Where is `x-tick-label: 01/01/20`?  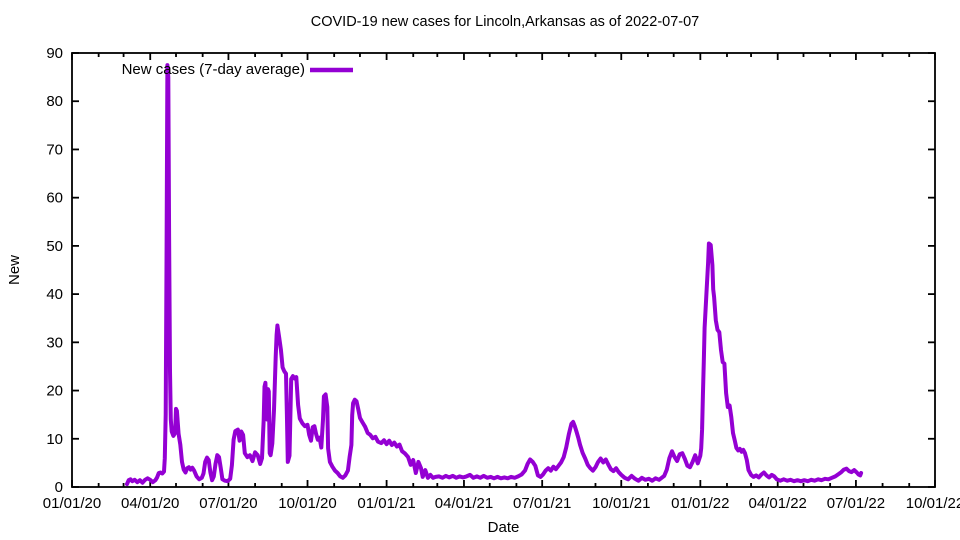
x-tick-label: 01/01/20 is located at coordinates (72, 503).